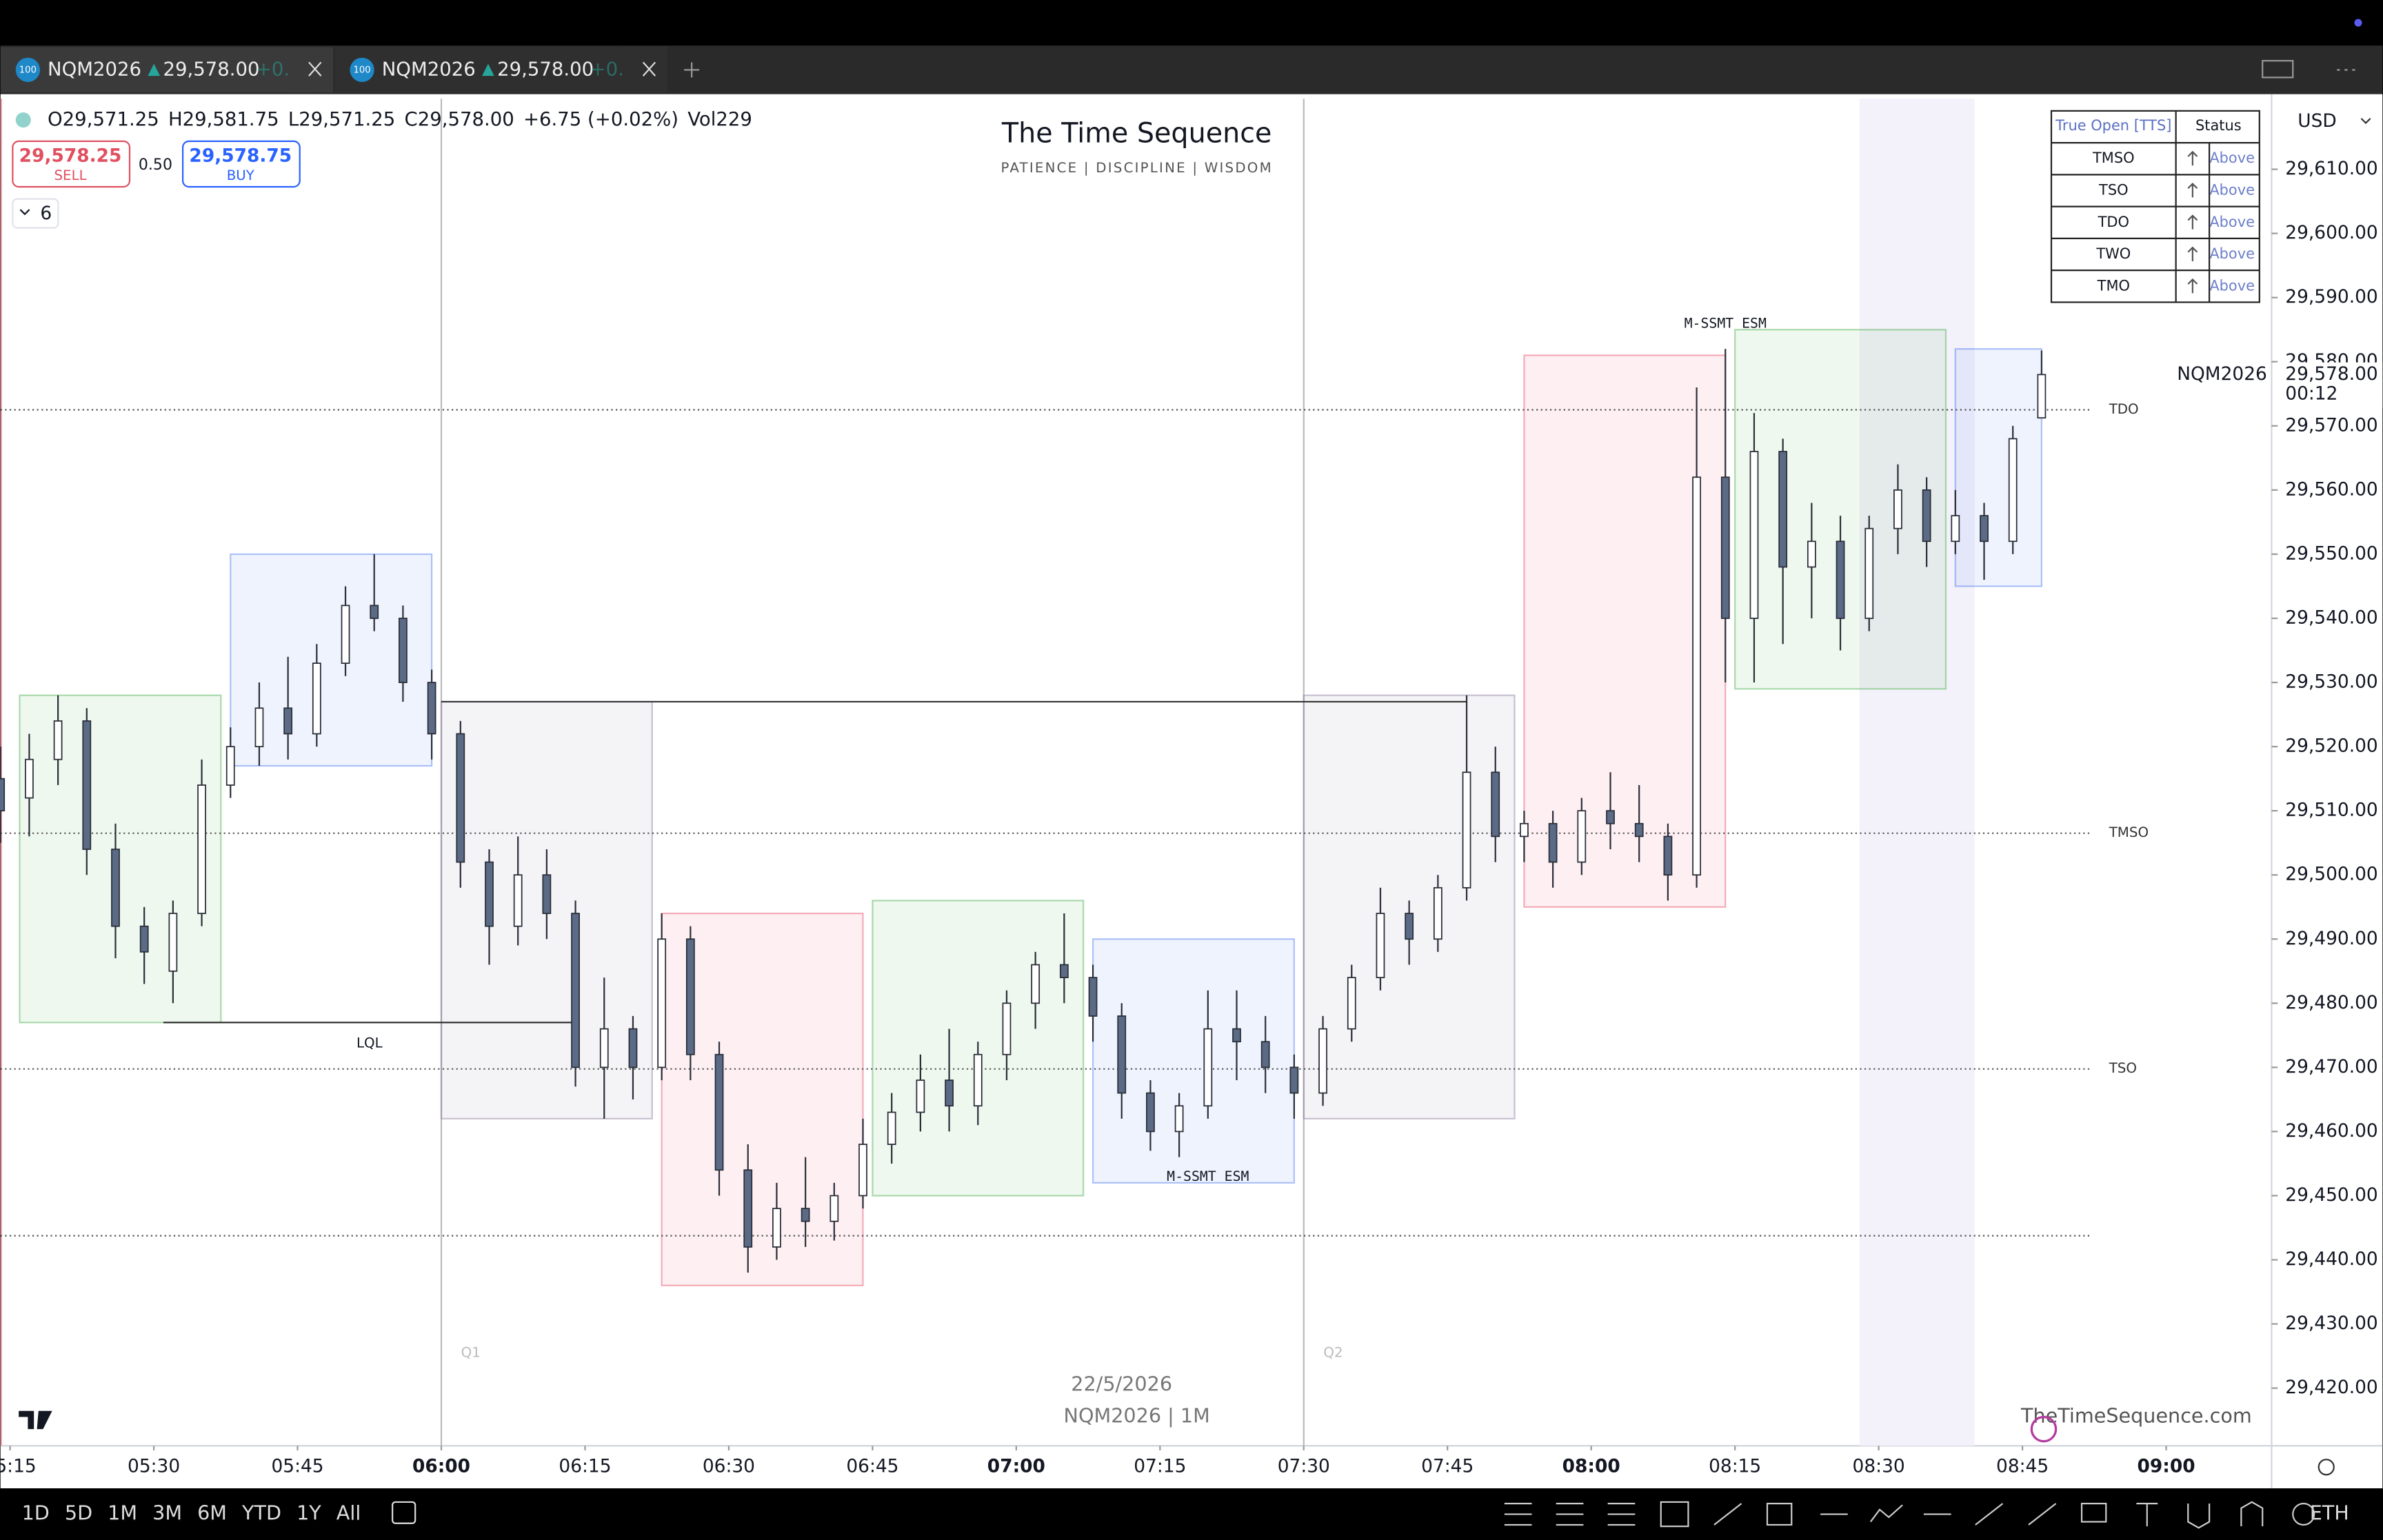  What do you see at coordinates (719, 119) in the screenshot?
I see `ohlc-value: Vol229` at bounding box center [719, 119].